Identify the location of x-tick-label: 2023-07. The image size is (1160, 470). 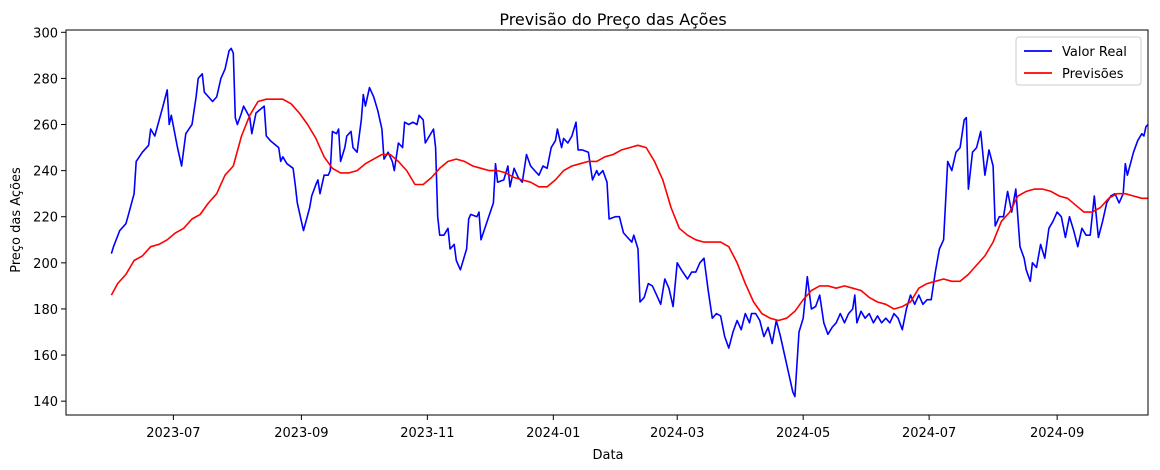
(173, 433).